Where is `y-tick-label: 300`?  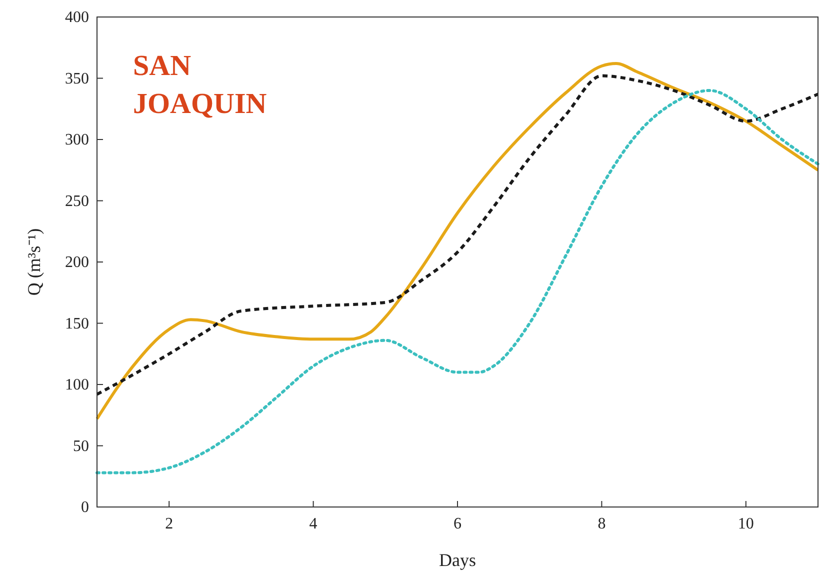 y-tick-label: 300 is located at coordinates (77, 140).